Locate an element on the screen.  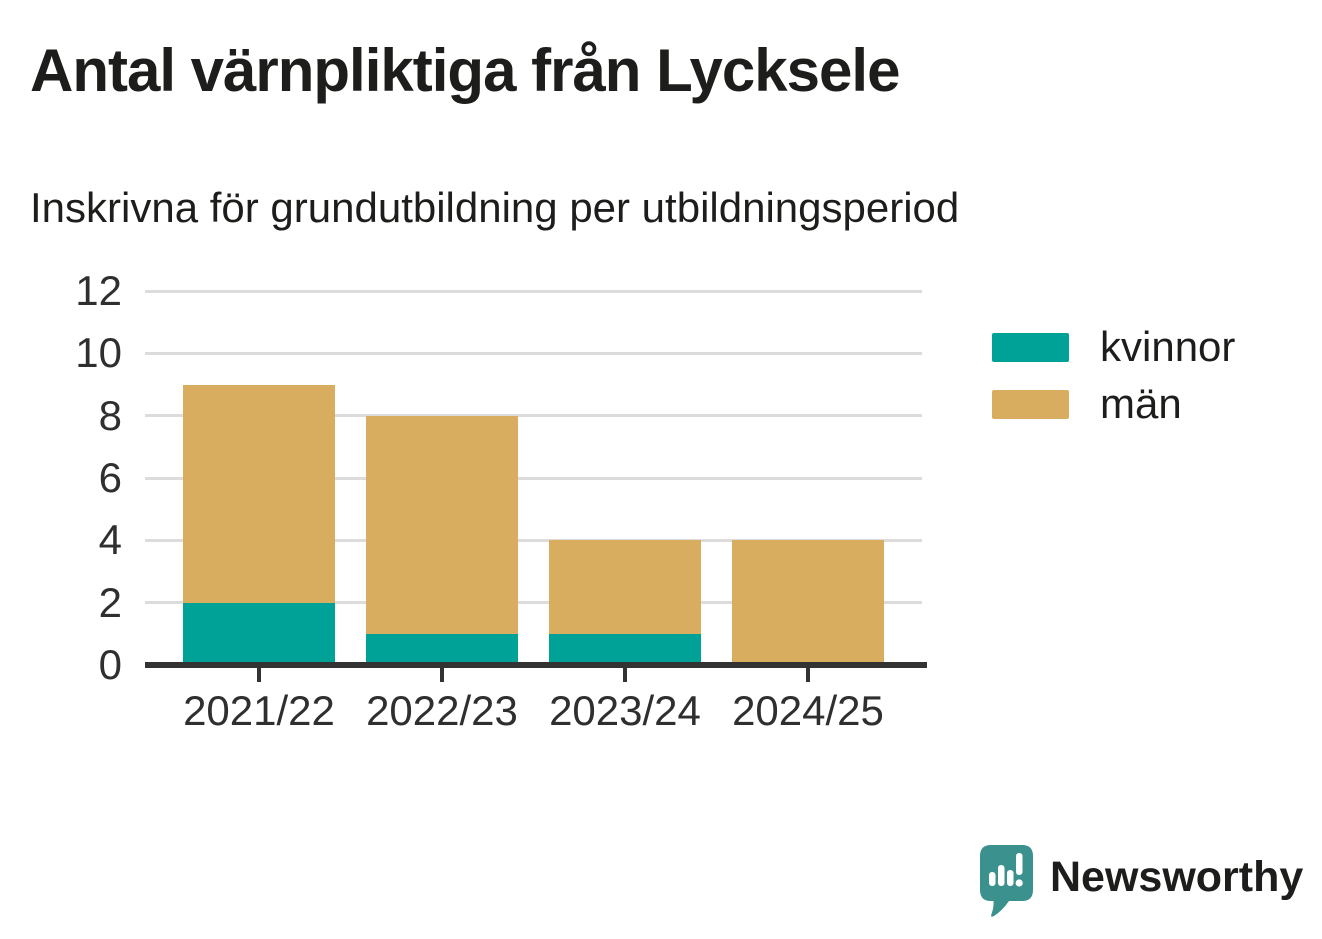
legend-item-kvinnor: kvinnor is located at coordinates (1114, 346).